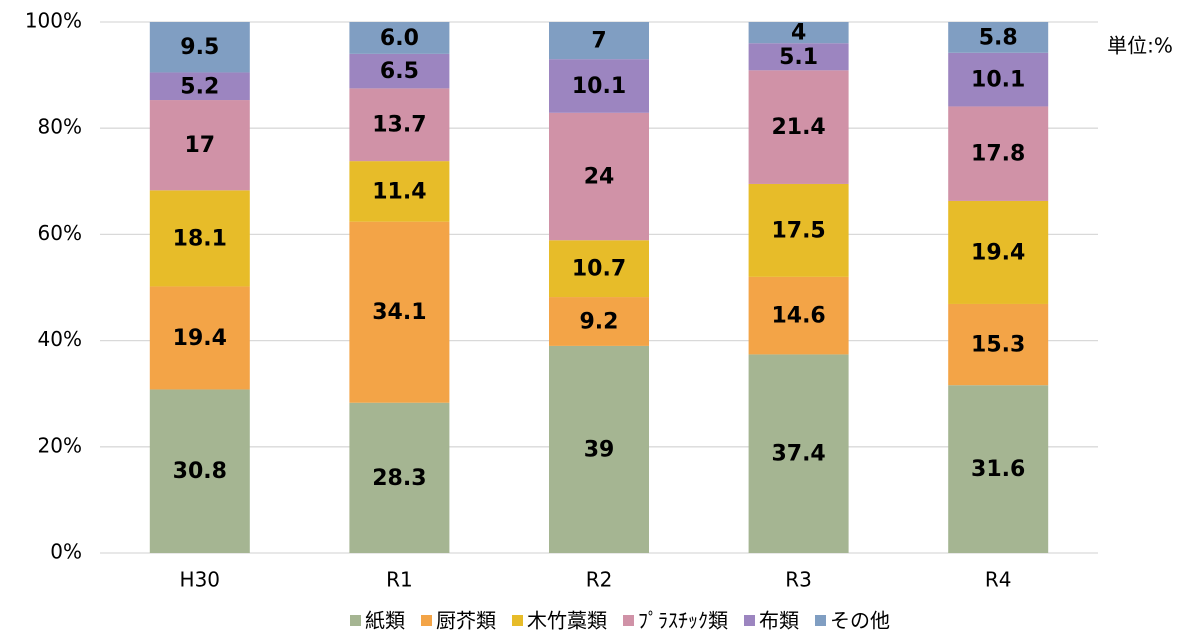 This screenshot has width=1184, height=636. I want to click on y-tick-label: 20%, so click(60, 445).